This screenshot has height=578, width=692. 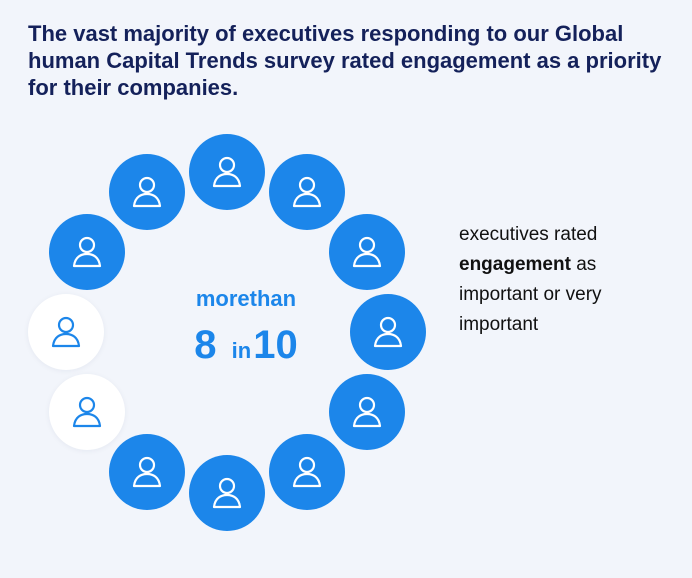 I want to click on stat-ratio: 8 in10, so click(x=246, y=348).